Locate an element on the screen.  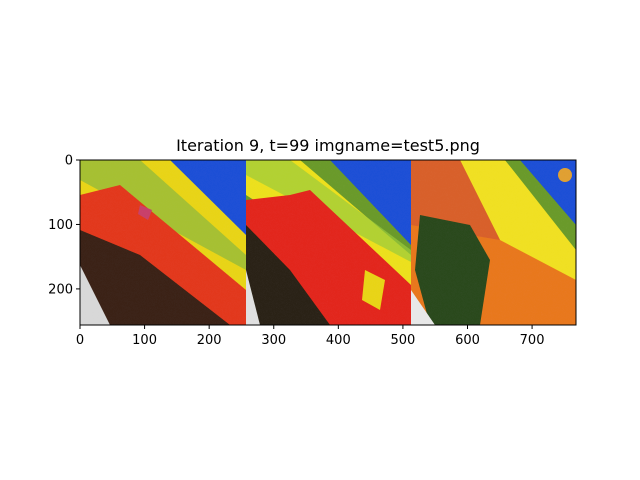
x-tick-label: 600 is located at coordinates (467, 340).